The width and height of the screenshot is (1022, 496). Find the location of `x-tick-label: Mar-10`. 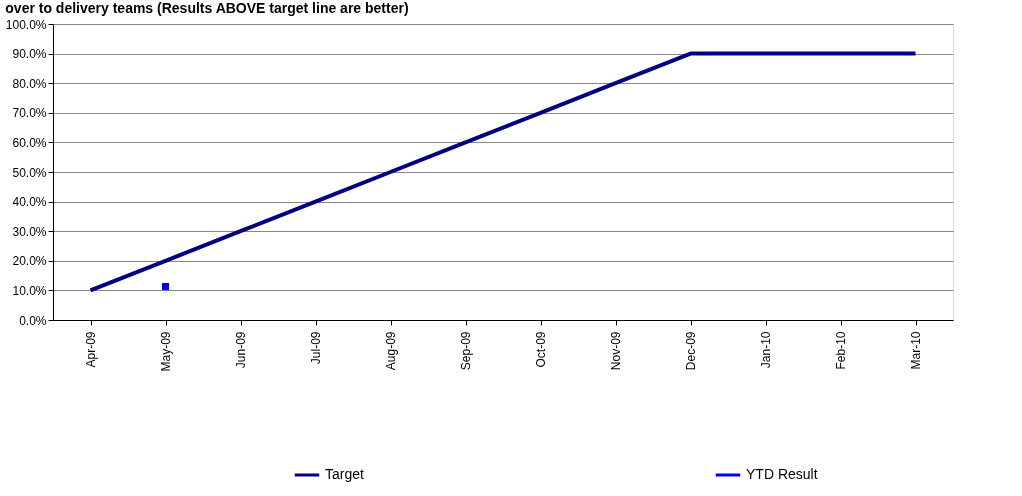

x-tick-label: Mar-10 is located at coordinates (916, 350).